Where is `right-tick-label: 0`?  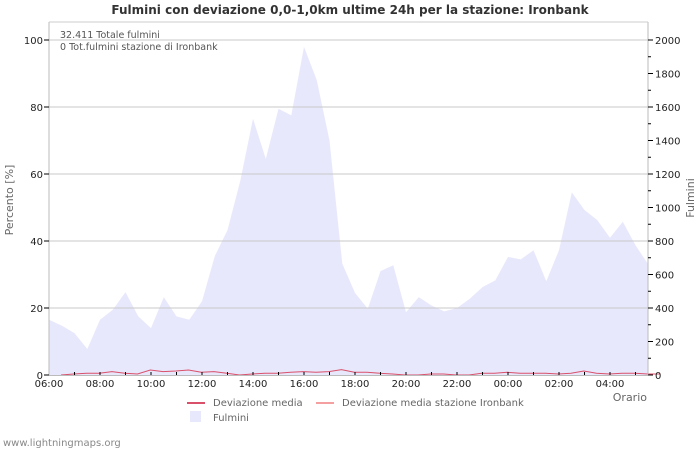 right-tick-label: 0 is located at coordinates (658, 376).